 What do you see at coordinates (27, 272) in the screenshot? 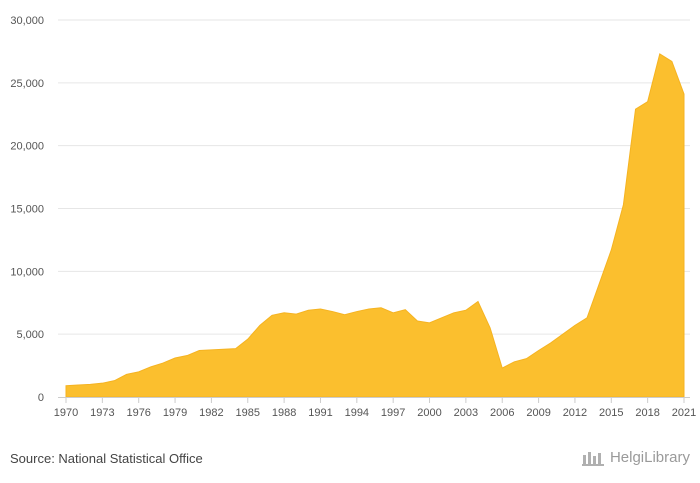
I see `y-tick-label: 10,000` at bounding box center [27, 272].